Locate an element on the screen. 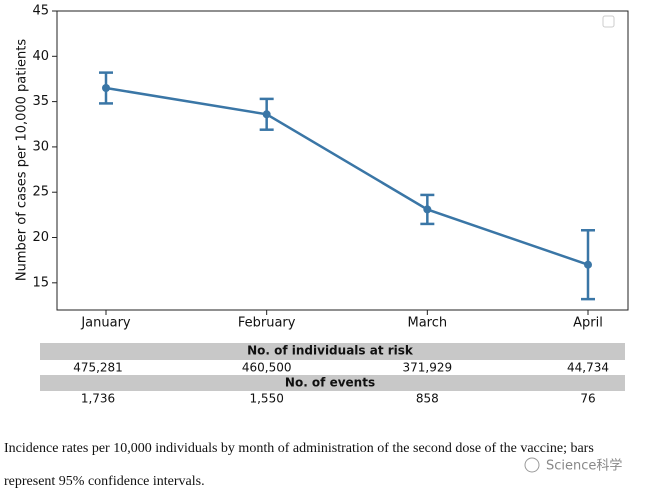 The image size is (660, 495). y-tick-label: 20 is located at coordinates (40, 237).